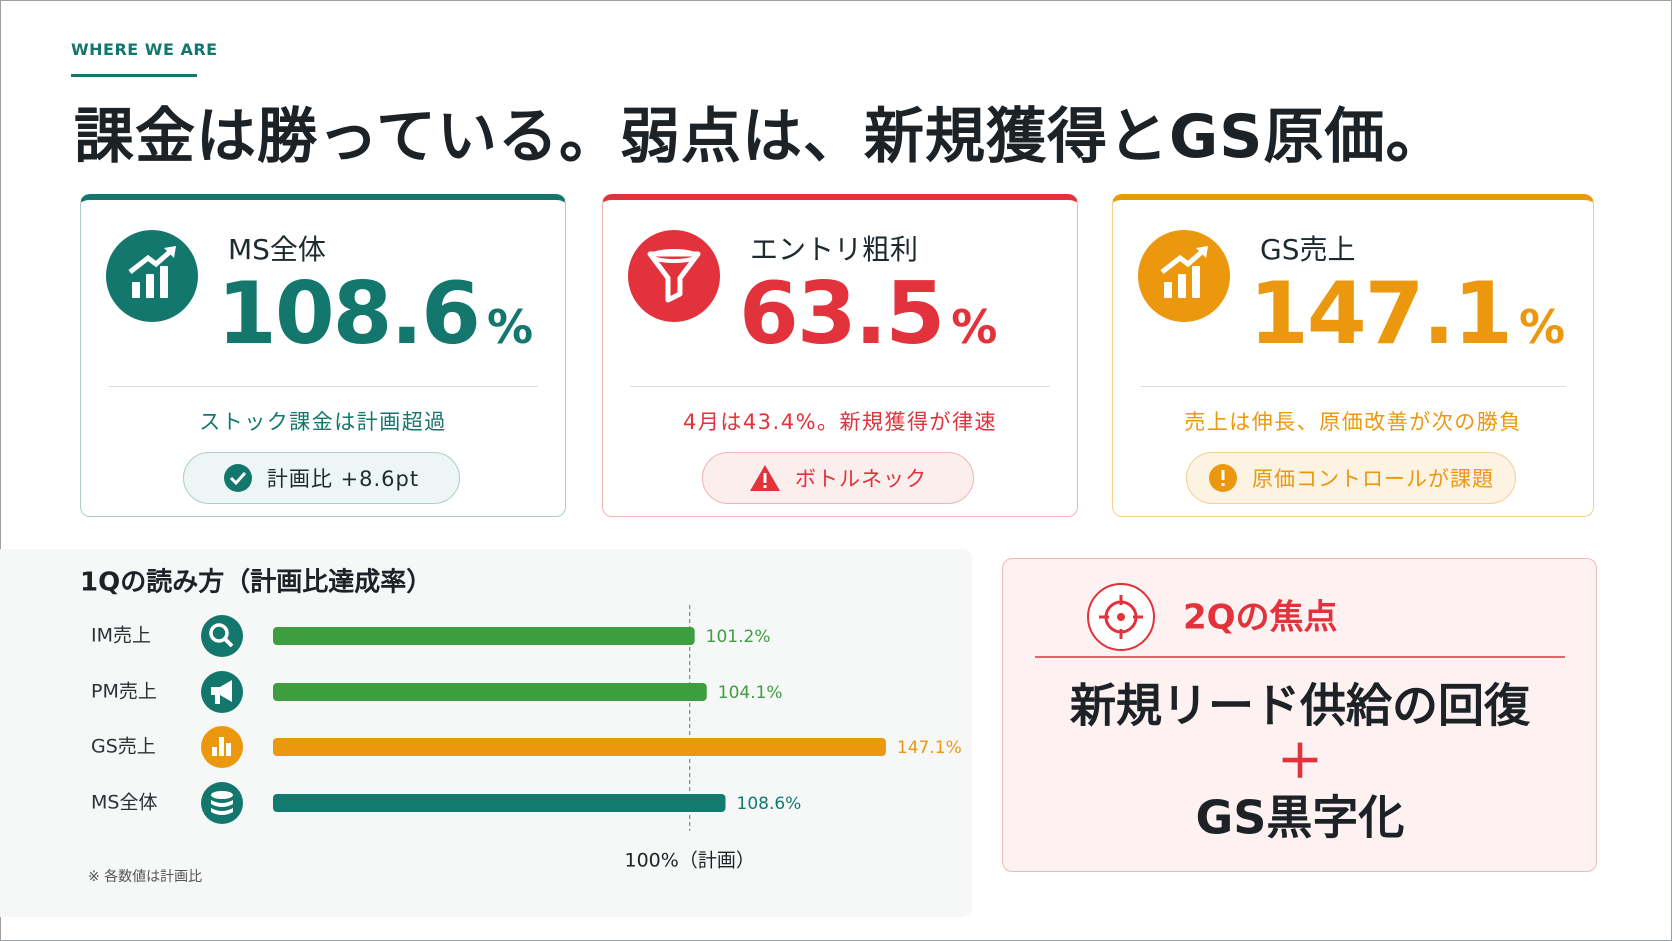 The image size is (1672, 941). What do you see at coordinates (1300, 762) in the screenshot?
I see `focus-plus: ＋` at bounding box center [1300, 762].